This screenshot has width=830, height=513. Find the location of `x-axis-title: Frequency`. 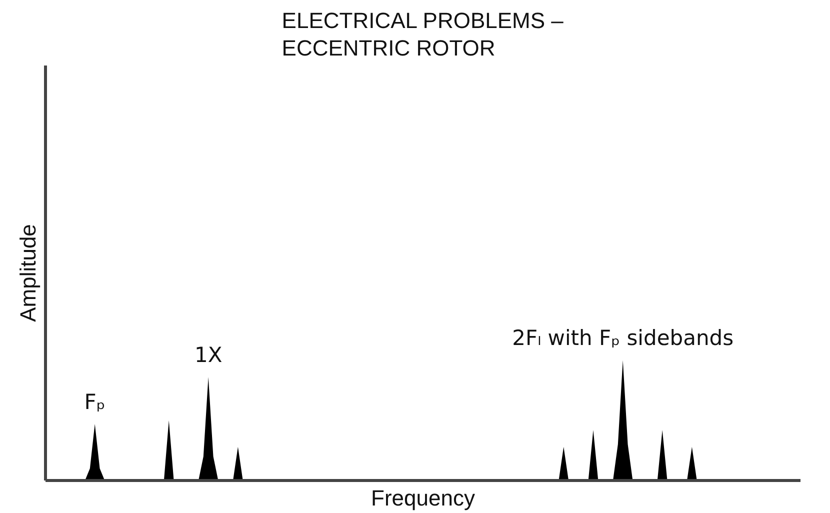

x-axis-title: Frequency is located at coordinates (423, 498).